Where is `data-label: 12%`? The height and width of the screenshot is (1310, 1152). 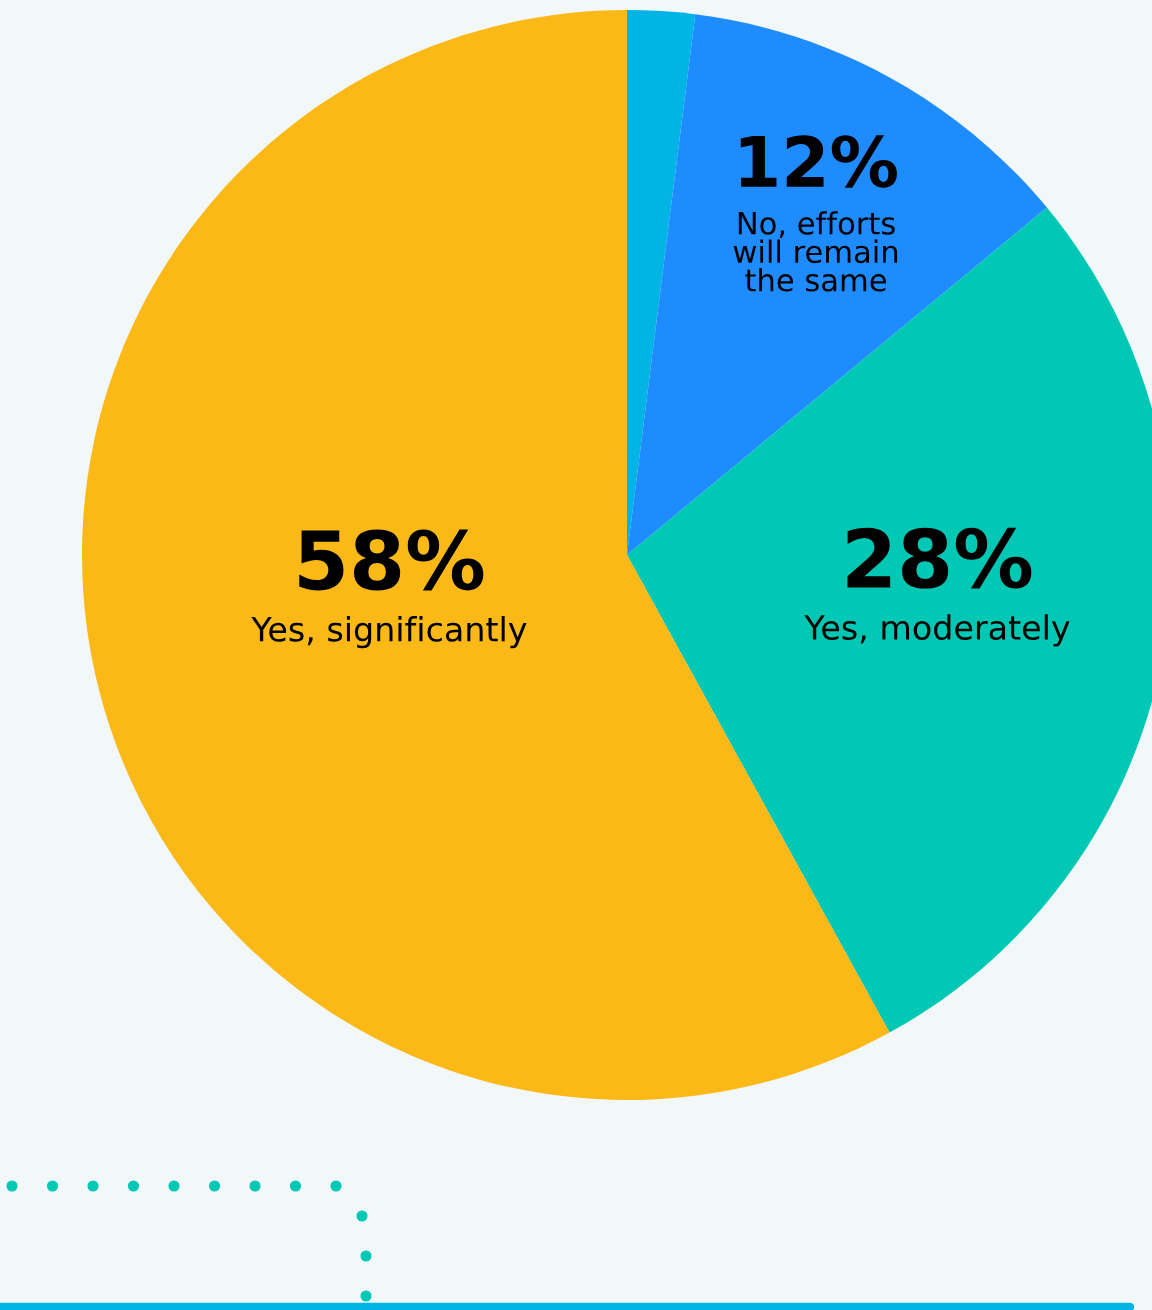 data-label: 12% is located at coordinates (818, 161).